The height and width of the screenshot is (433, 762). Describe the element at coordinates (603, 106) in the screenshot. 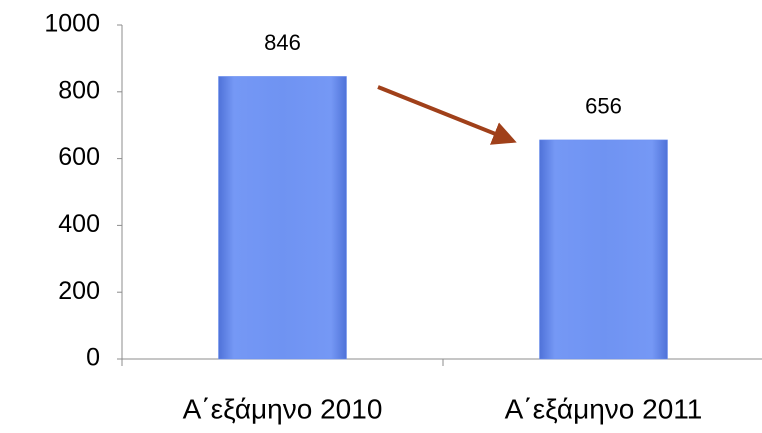

I see `data-label: 656` at that location.